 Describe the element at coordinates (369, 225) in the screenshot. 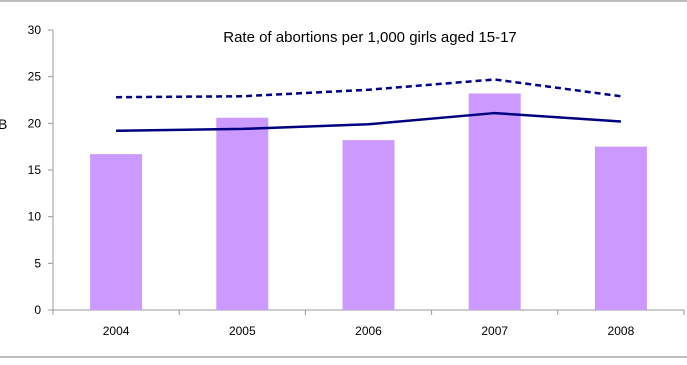

I see `bar-2006` at that location.